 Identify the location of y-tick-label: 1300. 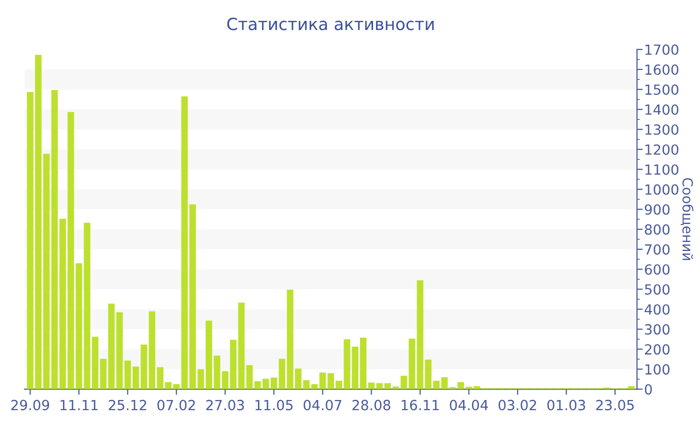
(661, 129).